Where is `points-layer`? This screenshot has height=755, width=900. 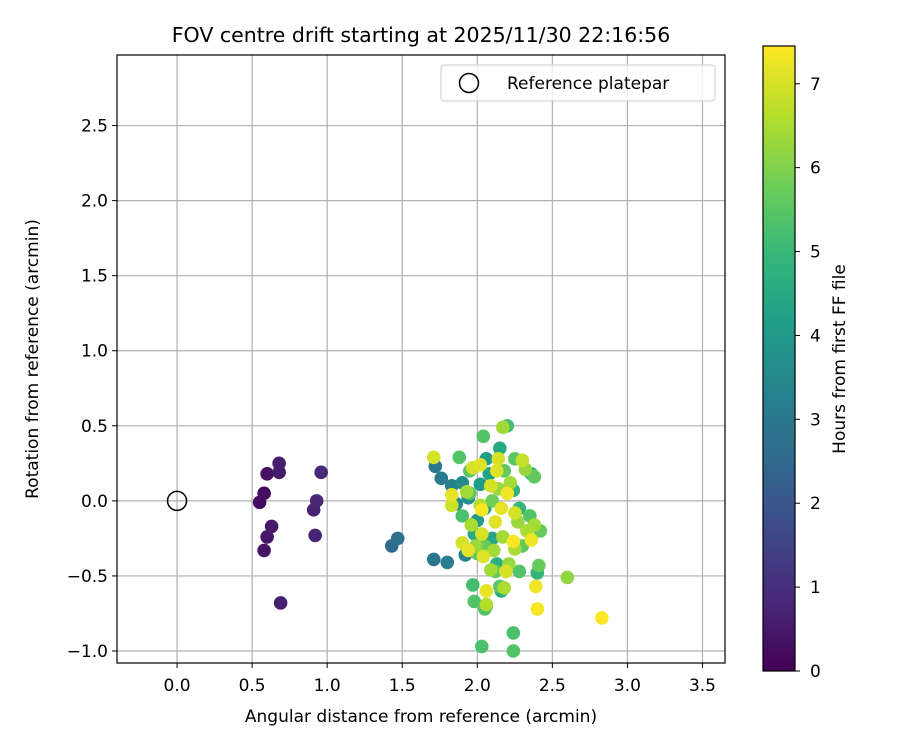 points-layer is located at coordinates (430, 538).